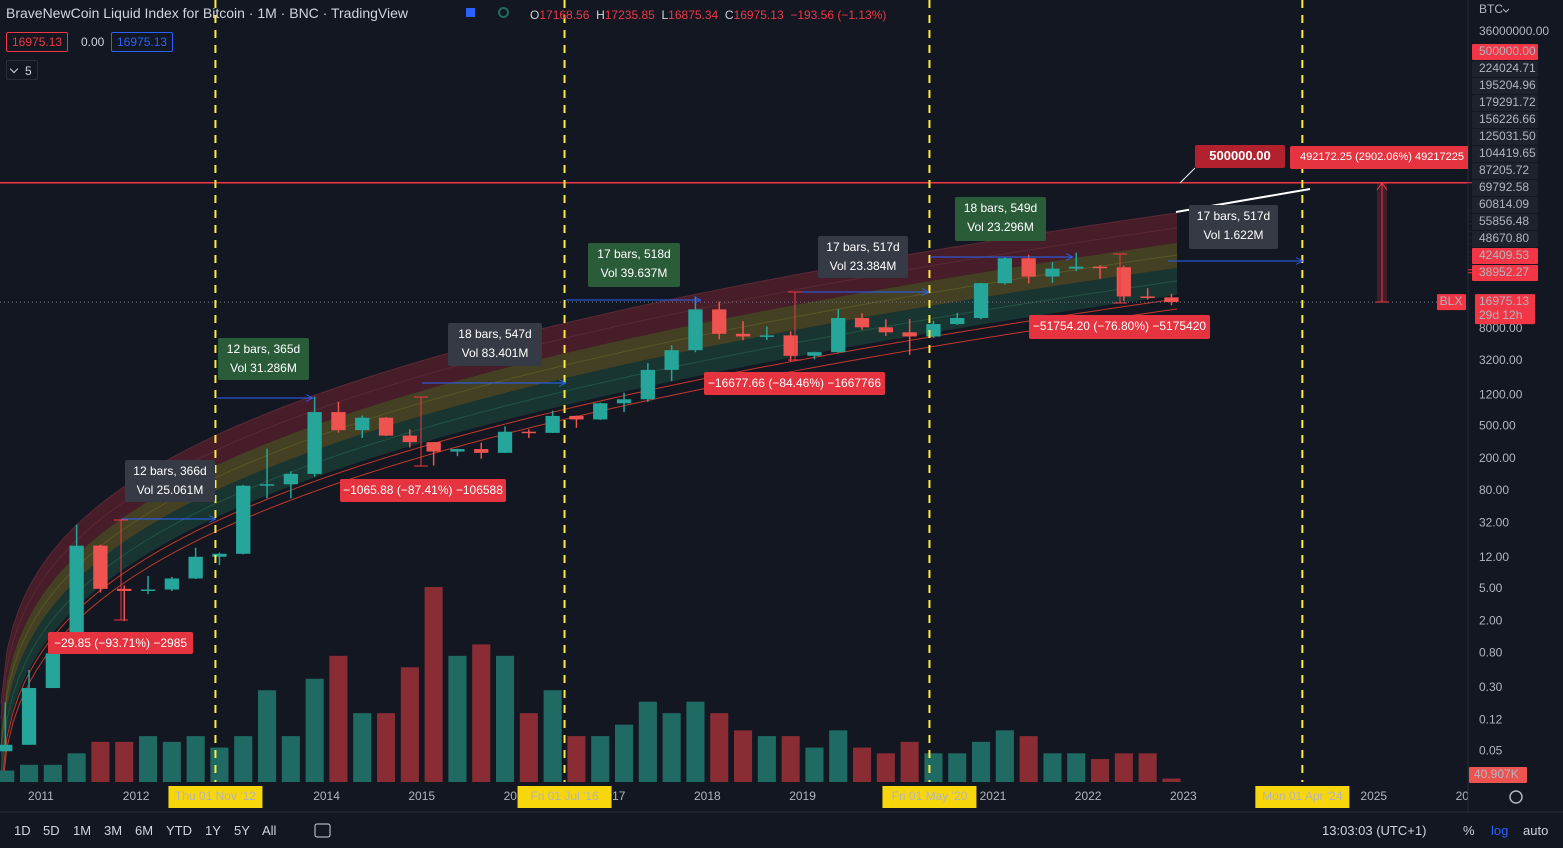  Describe the element at coordinates (503, 12) in the screenshot. I see `status-icon` at that location.